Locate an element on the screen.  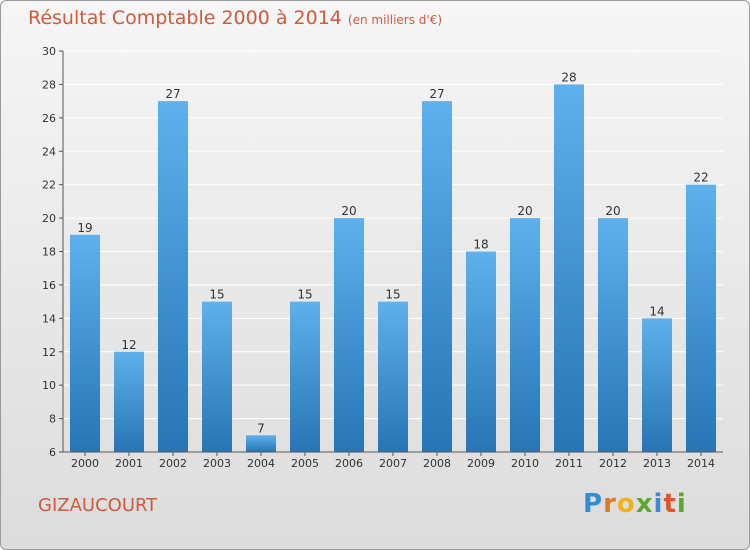
bar-2008 is located at coordinates (437, 276).